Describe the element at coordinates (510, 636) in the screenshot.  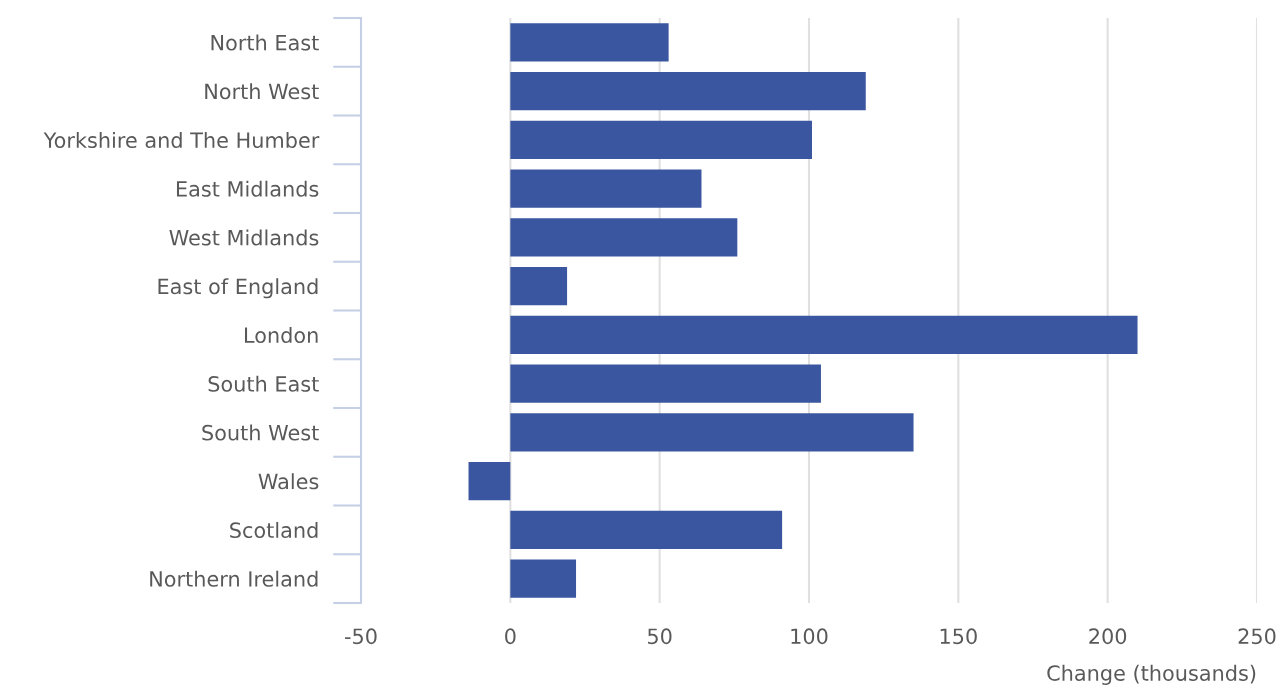
I see `x-tick-label: 0` at that location.